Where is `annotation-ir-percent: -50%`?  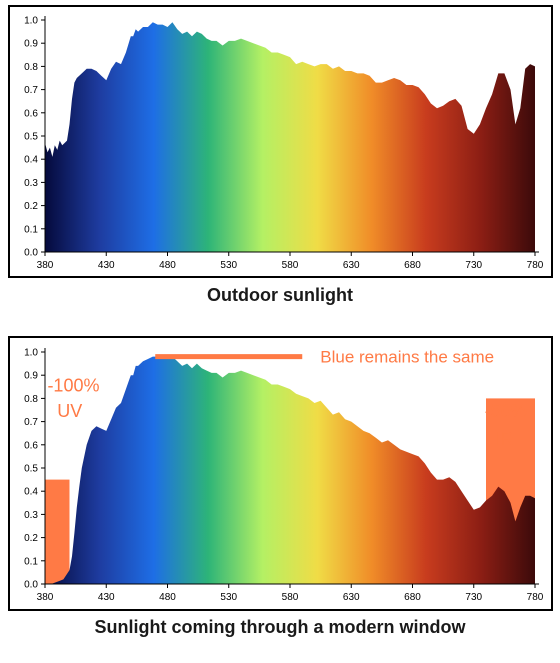 annotation-ir-percent: -50% is located at coordinates (506, 411).